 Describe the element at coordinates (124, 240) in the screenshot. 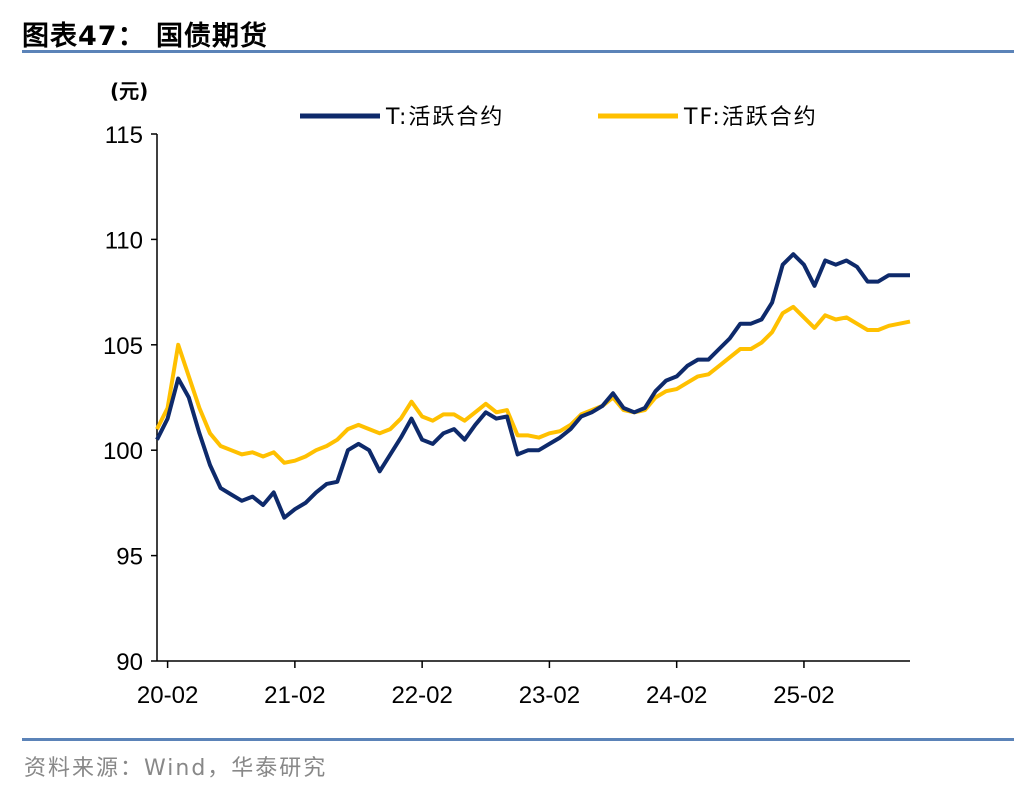

I see `y-tick-label: 110` at that location.